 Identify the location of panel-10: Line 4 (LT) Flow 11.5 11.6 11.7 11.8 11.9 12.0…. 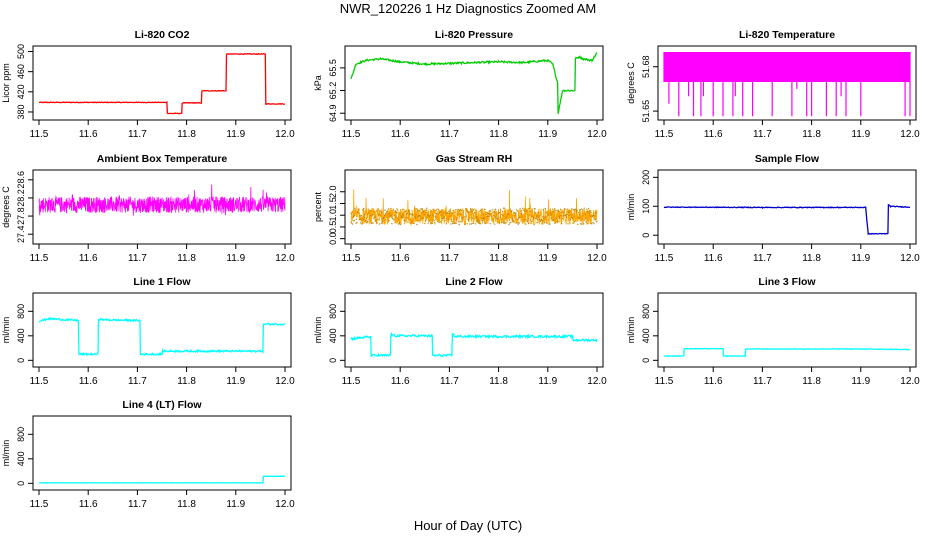
(148, 454).